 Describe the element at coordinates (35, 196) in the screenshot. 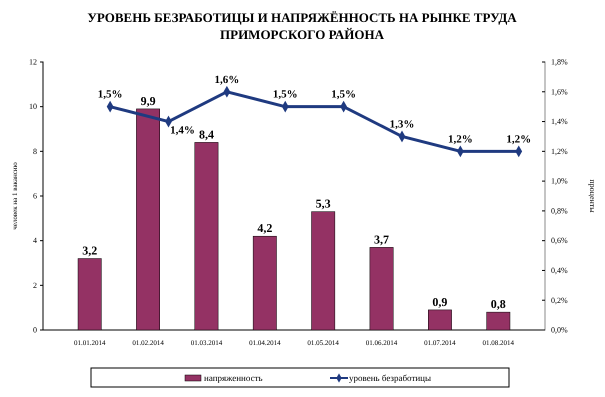

I see `y-tick-label: 6` at that location.